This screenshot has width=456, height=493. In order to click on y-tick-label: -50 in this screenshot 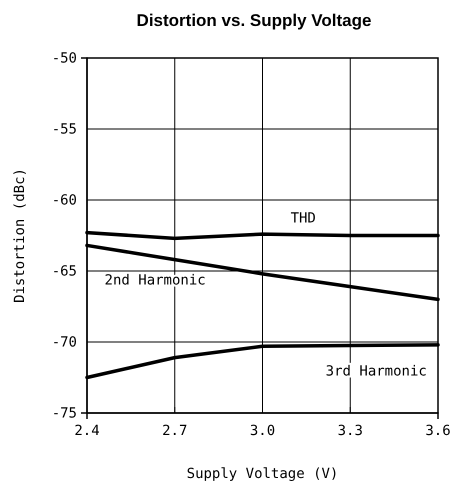, I will do `click(64, 58)`.